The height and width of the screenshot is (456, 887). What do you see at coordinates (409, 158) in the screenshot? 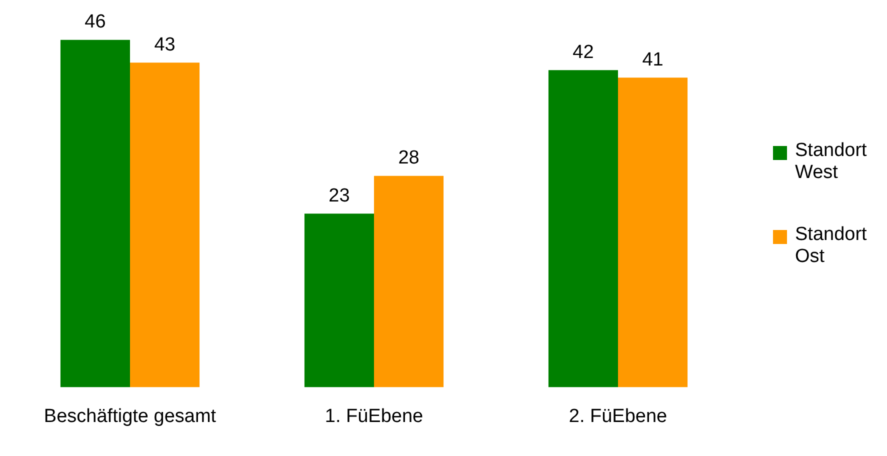
I see `data-label: 28` at bounding box center [409, 158].